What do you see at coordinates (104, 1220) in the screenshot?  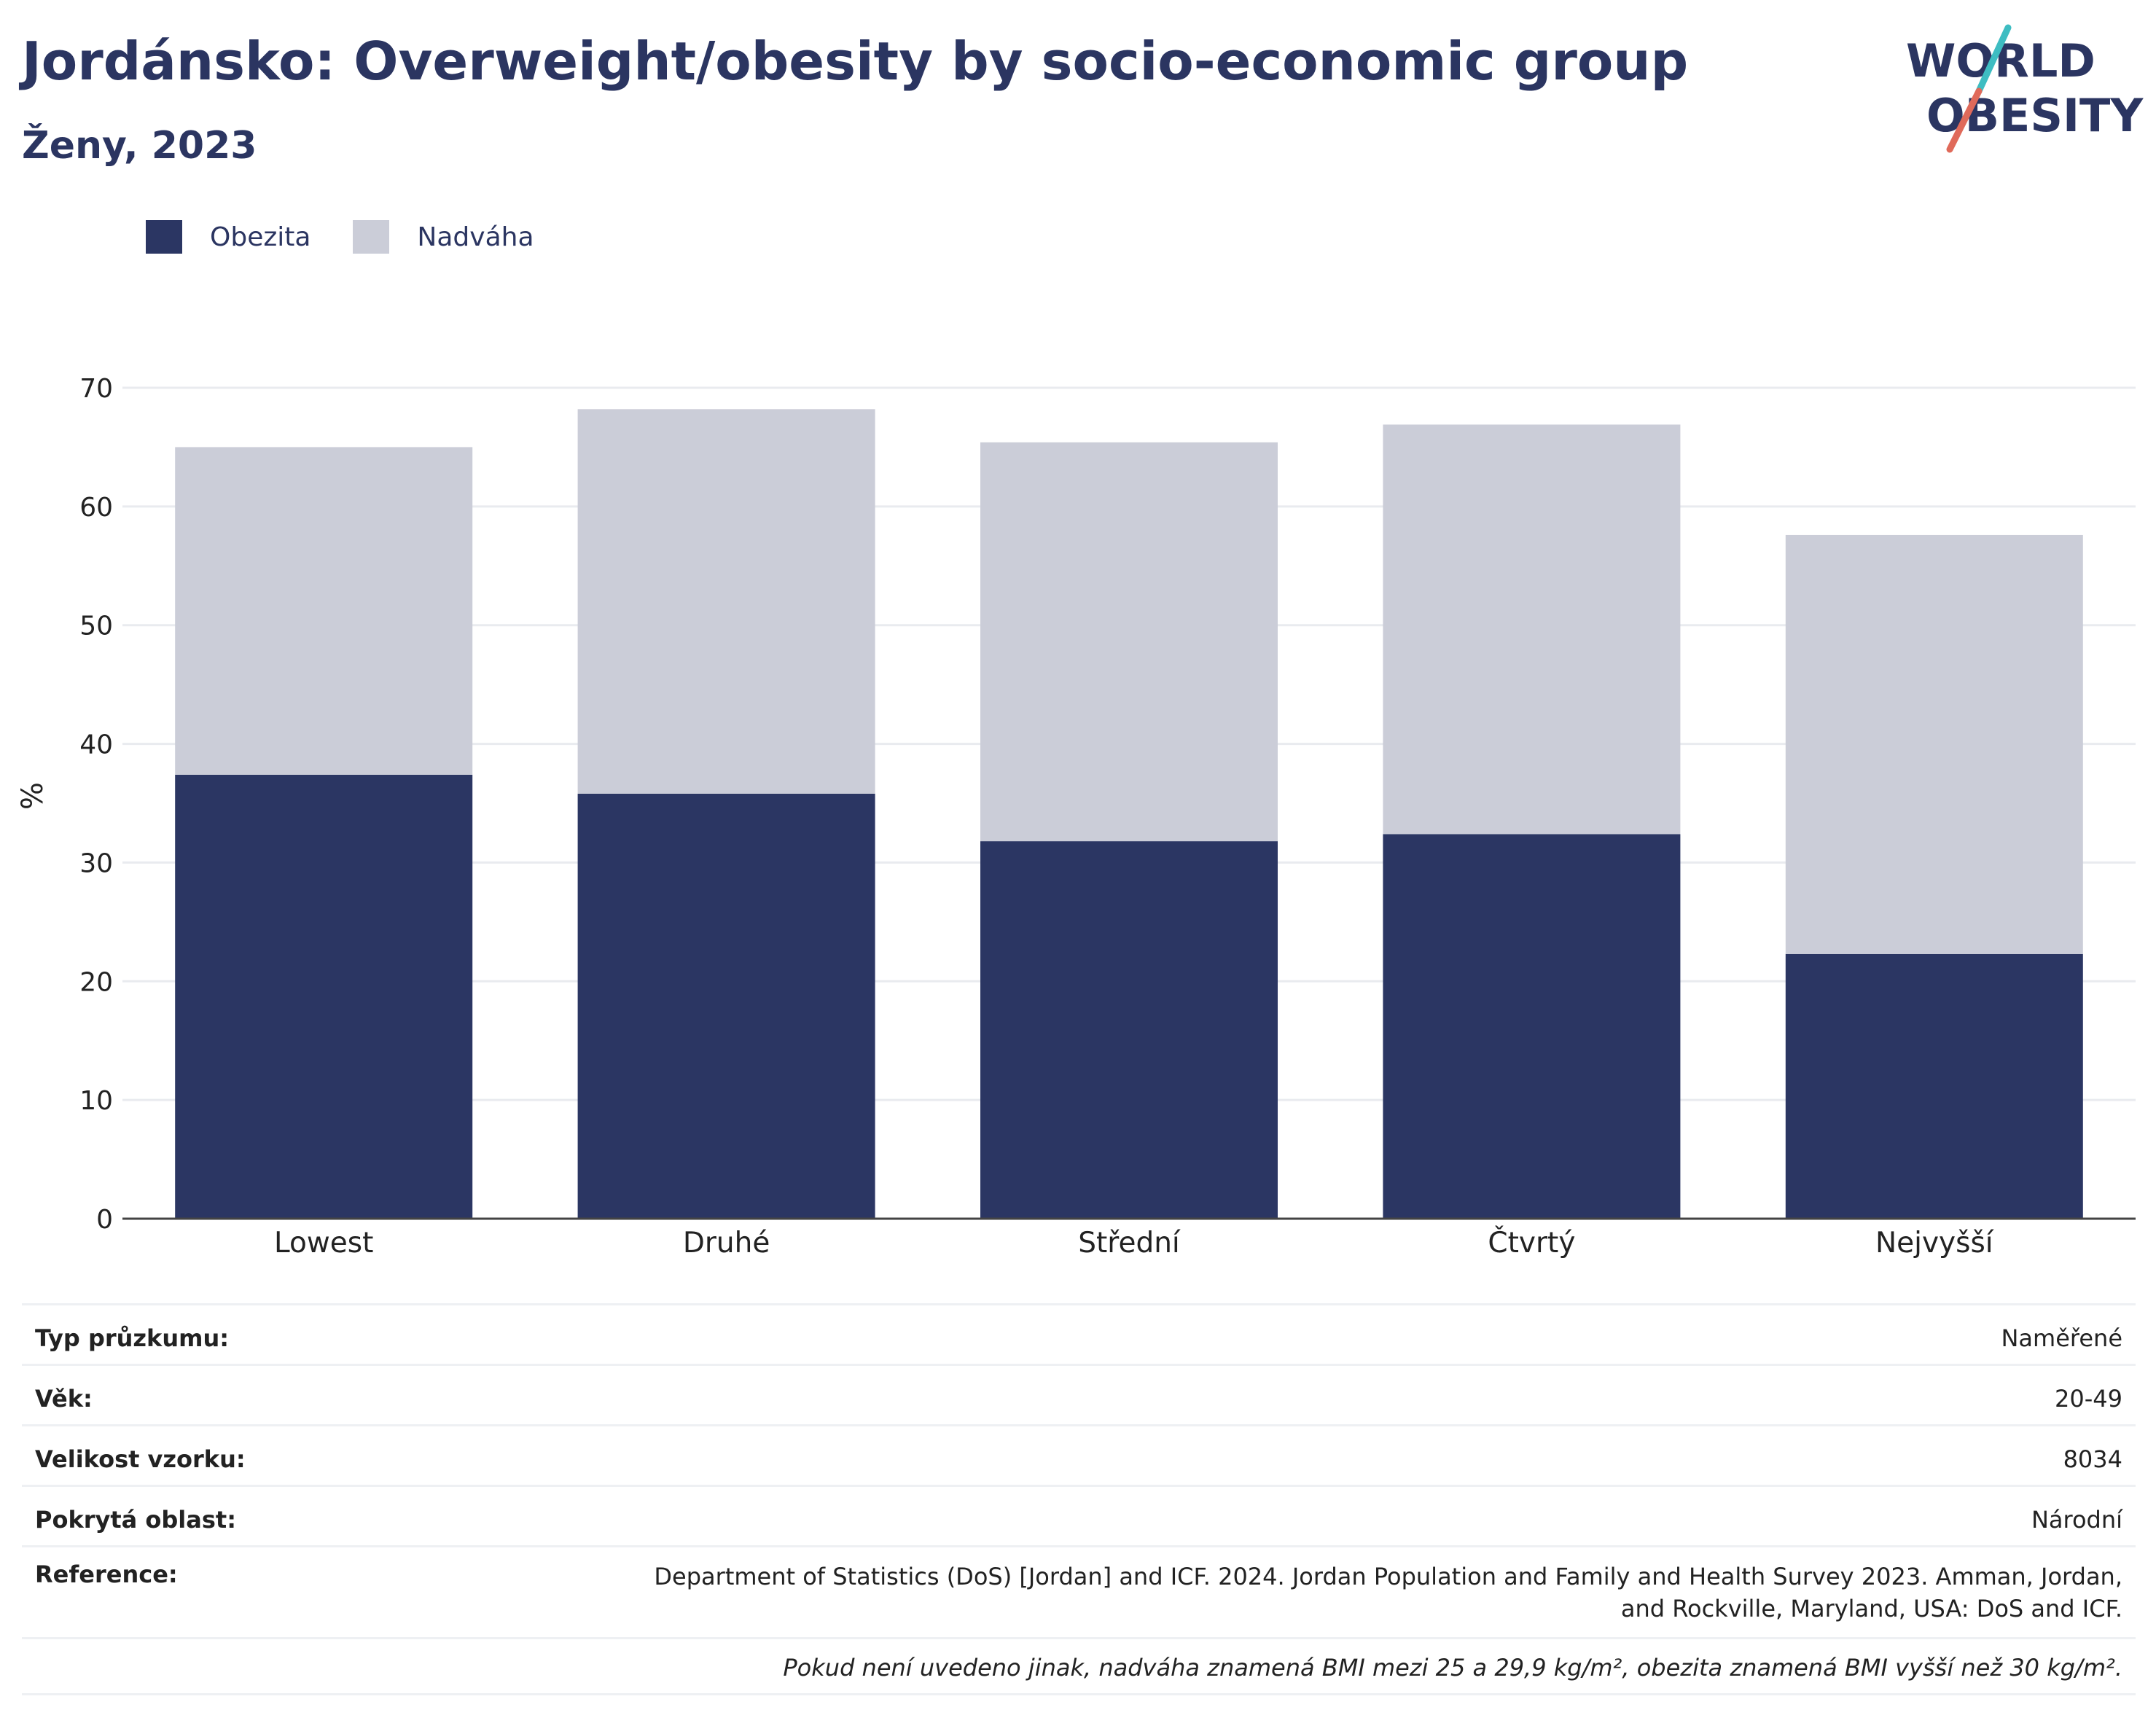 I see `y-tick-label: 0` at bounding box center [104, 1220].